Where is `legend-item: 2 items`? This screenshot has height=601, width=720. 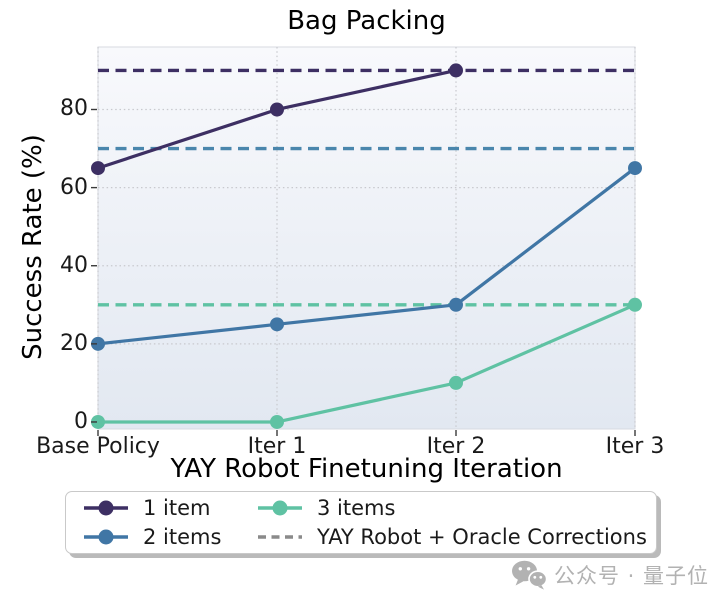 legend-item: 2 items is located at coordinates (161, 537).